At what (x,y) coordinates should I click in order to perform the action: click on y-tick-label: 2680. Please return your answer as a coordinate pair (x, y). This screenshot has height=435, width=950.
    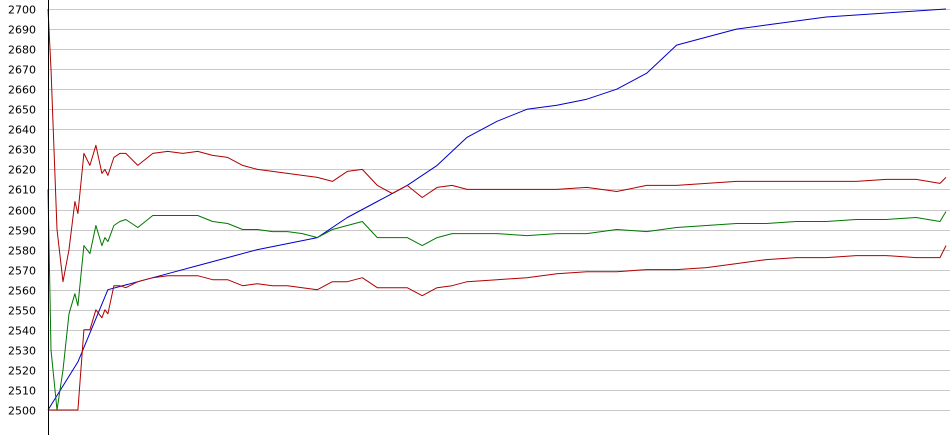
    Looking at the image, I should click on (22, 50).